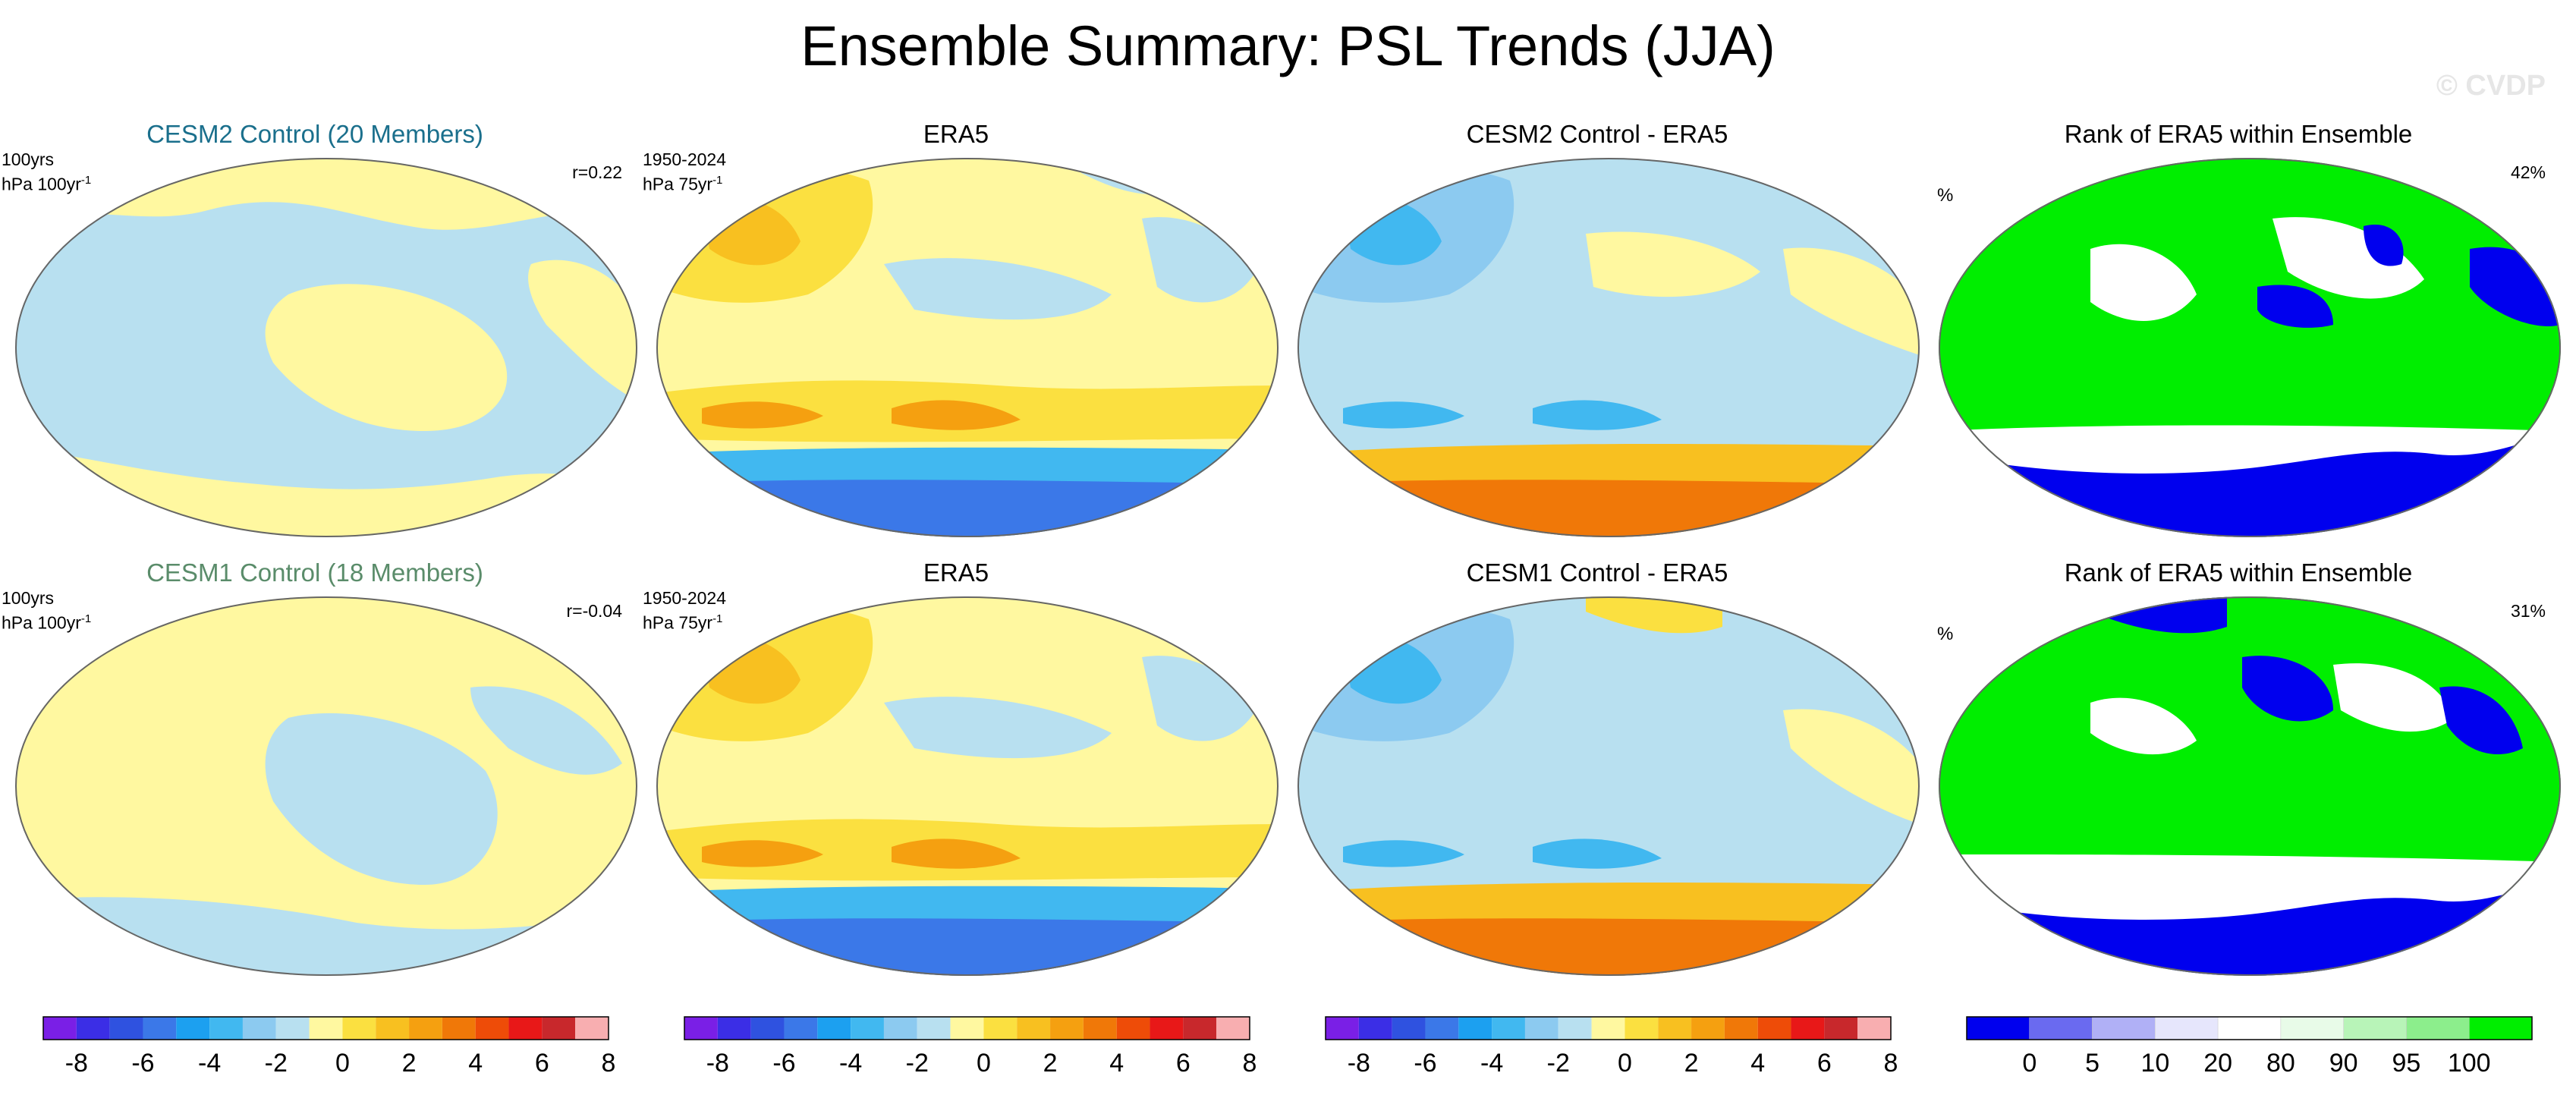 This screenshot has width=2576, height=1095. Describe the element at coordinates (683, 622) in the screenshot. I see `units-label: hPa 75yr-1` at that location.